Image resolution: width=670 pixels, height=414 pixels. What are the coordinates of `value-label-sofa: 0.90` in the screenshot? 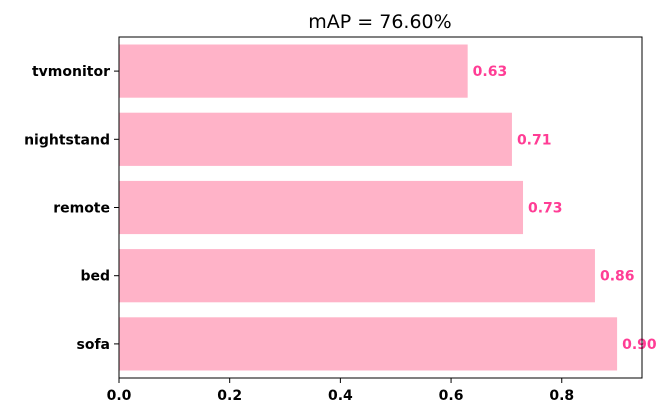 It's located at (639, 345).